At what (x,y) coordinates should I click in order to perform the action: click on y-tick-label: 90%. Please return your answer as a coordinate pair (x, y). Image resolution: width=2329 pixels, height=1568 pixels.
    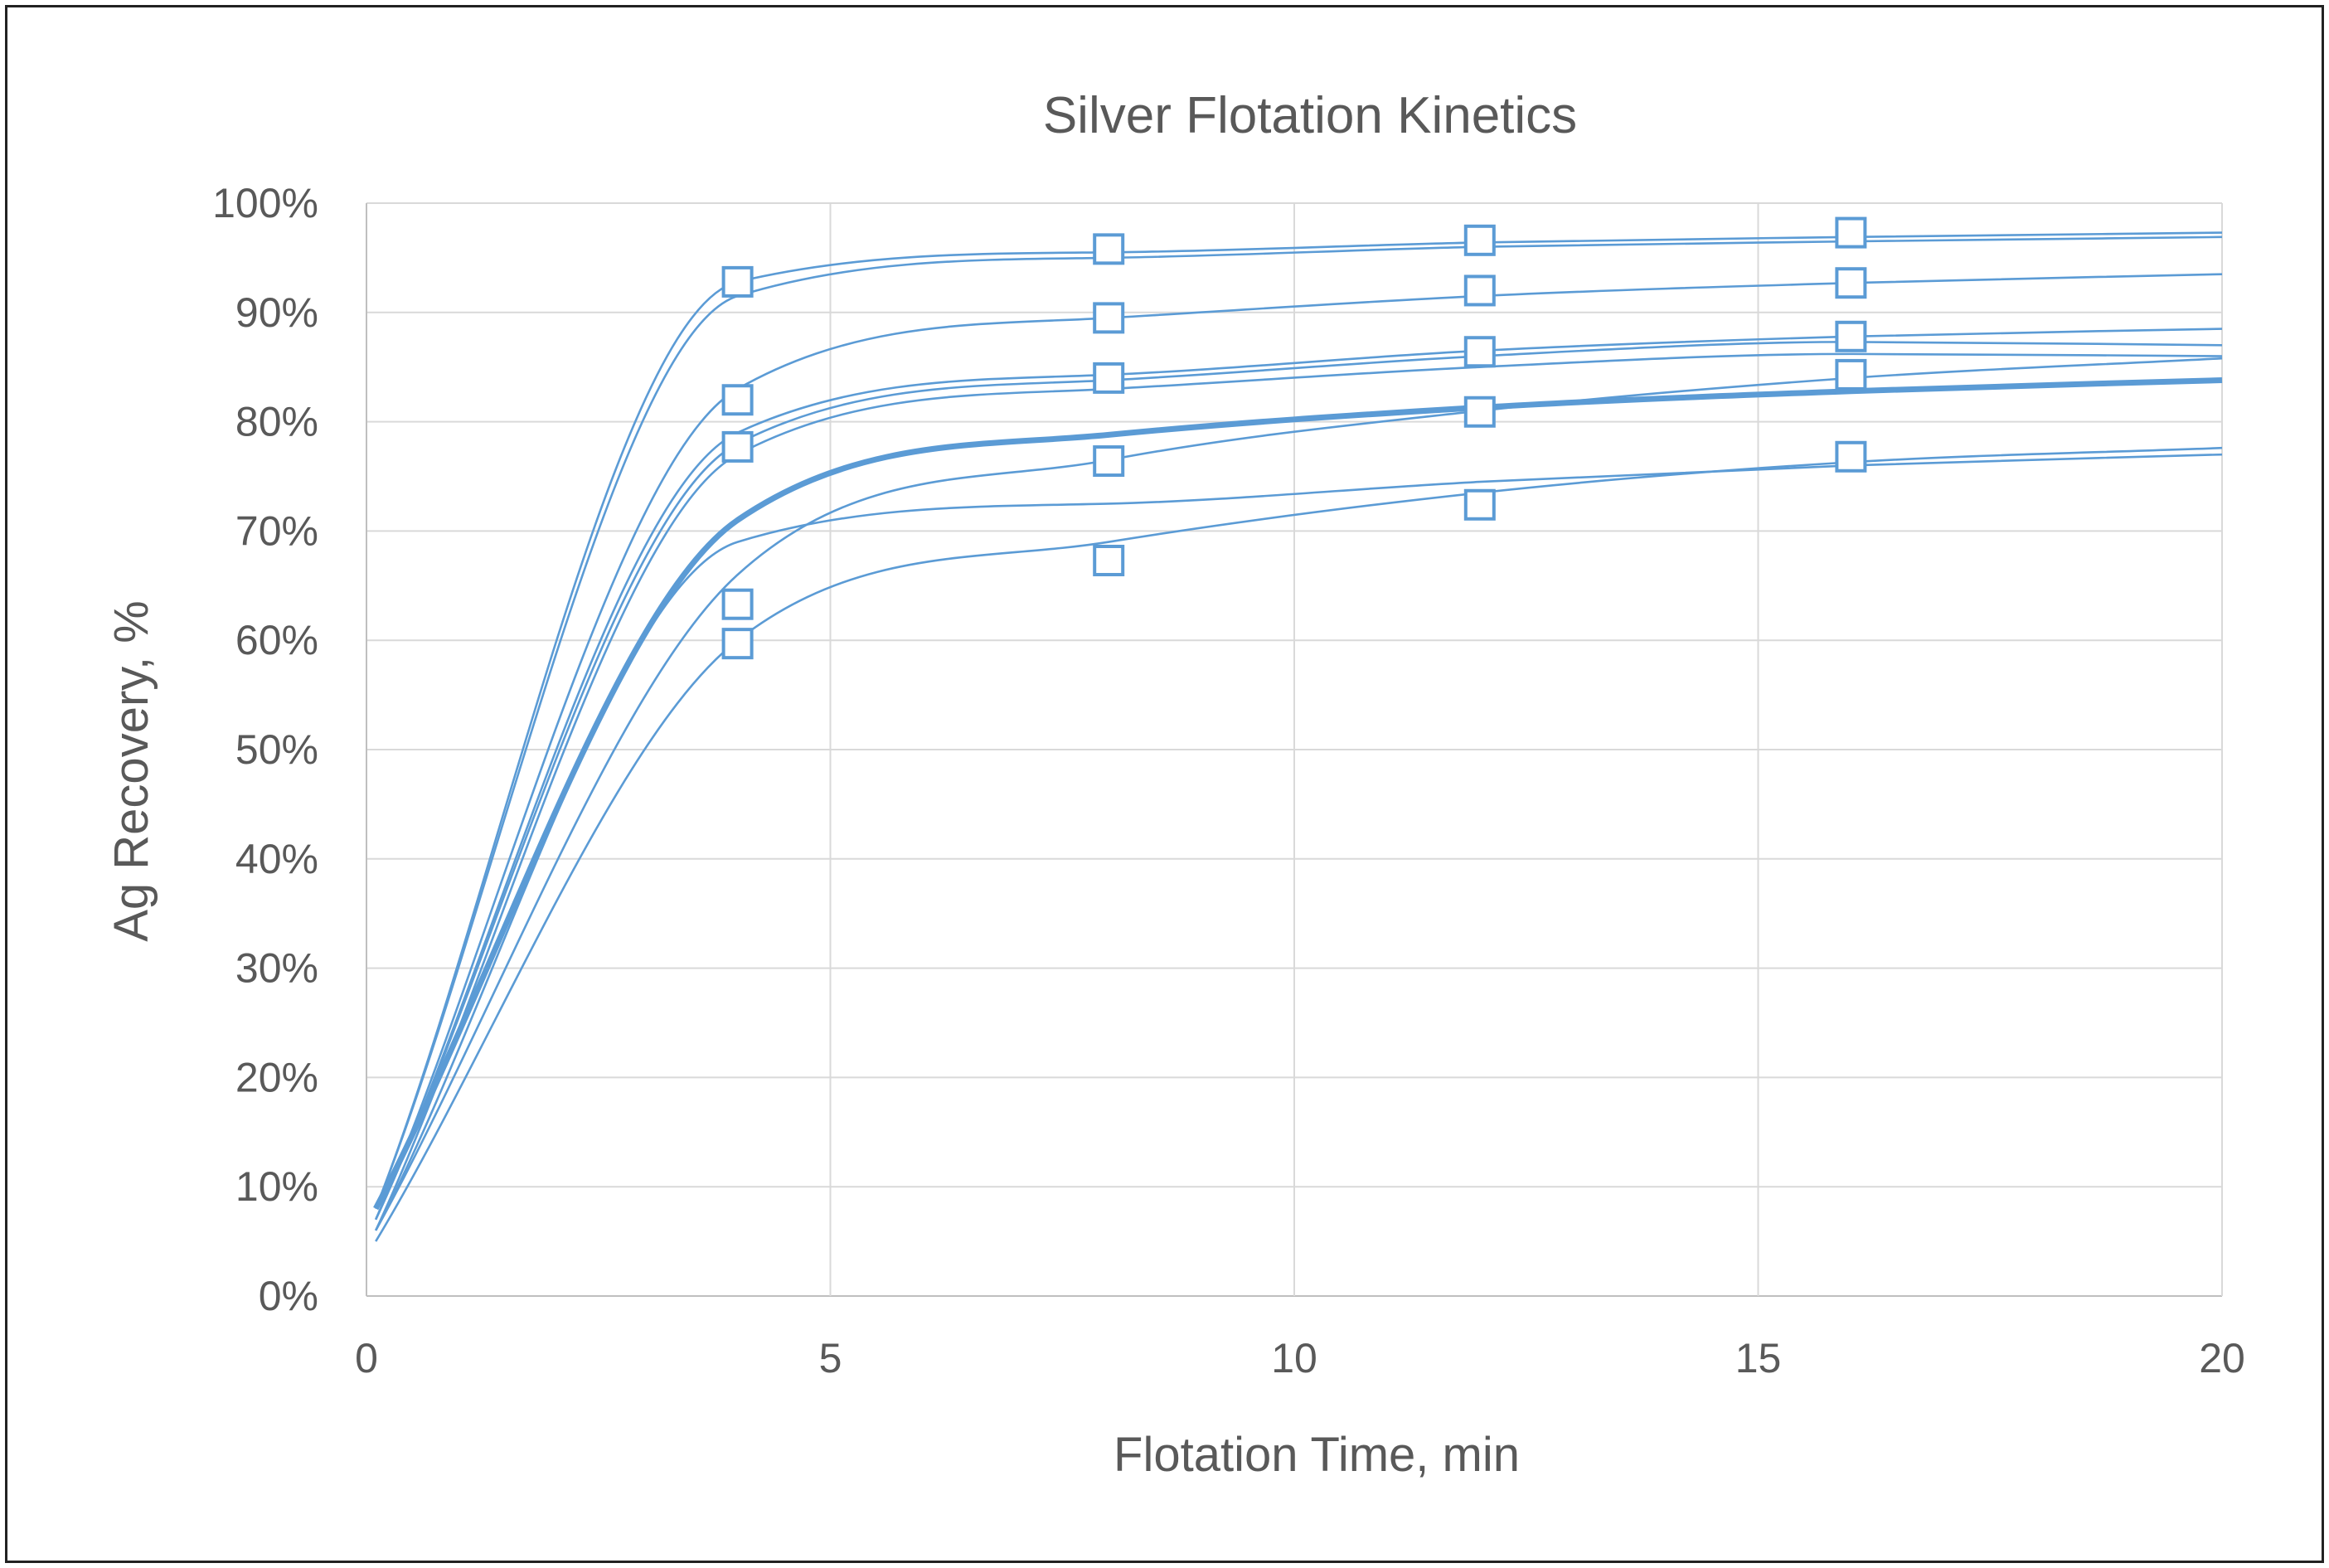
    Looking at the image, I should click on (277, 312).